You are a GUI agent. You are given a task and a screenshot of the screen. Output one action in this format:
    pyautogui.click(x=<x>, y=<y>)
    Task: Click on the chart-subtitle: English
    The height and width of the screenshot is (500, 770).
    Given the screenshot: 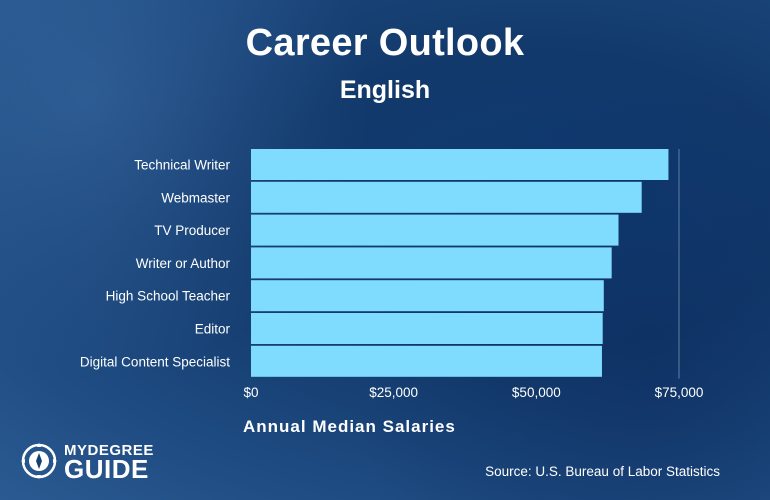 What is the action you would take?
    pyautogui.click(x=385, y=90)
    